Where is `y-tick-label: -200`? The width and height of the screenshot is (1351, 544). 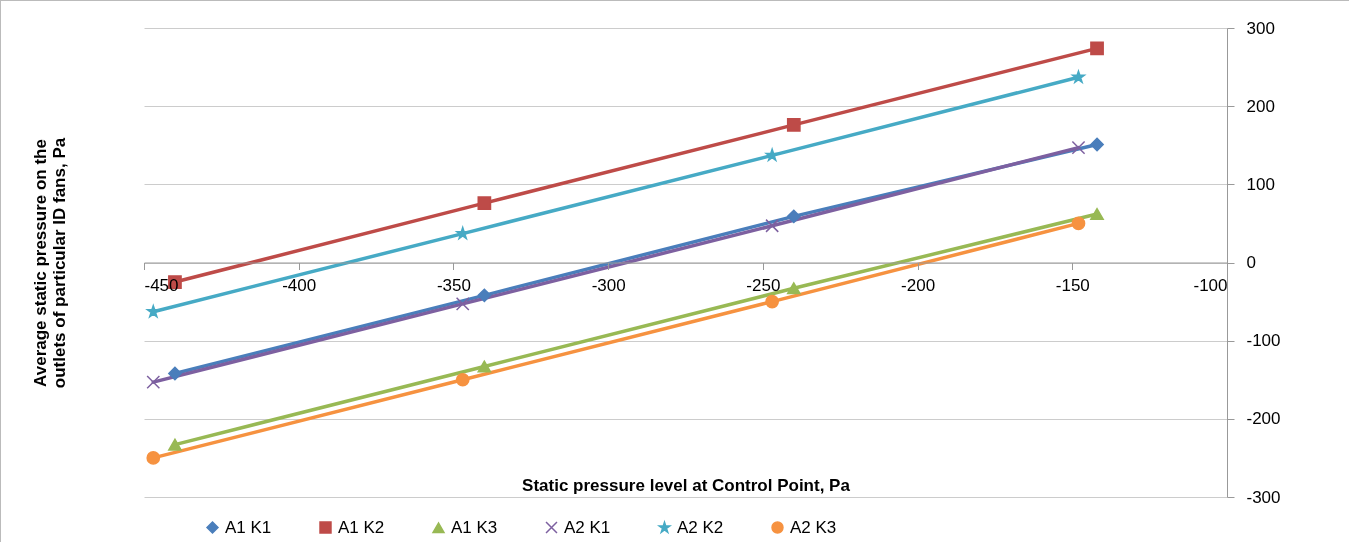
y-tick-label: -200 is located at coordinates (1263, 419).